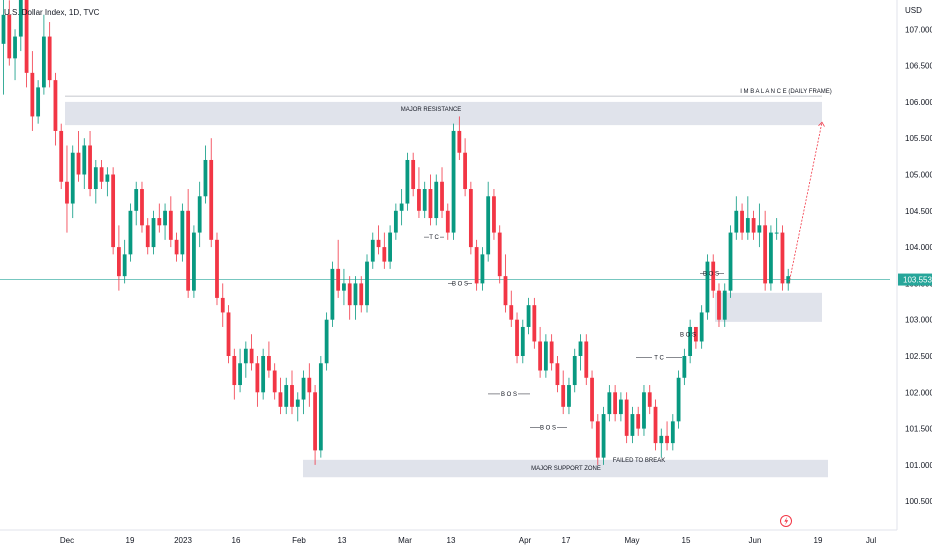  I want to click on lightning-icon, so click(786, 521).